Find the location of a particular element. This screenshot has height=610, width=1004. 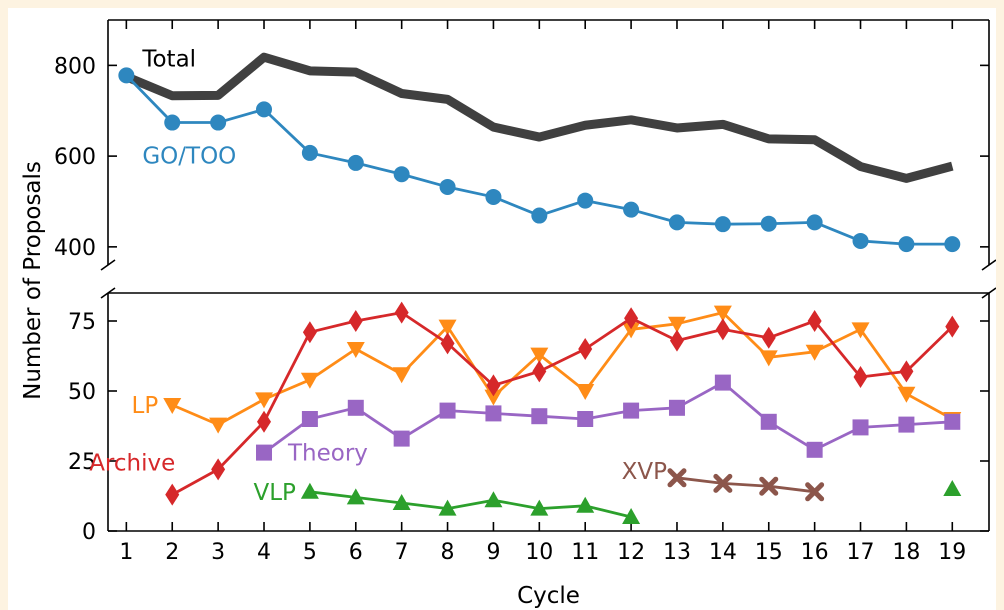

bottom-panel-ytick-label: 0 is located at coordinates (89, 532).